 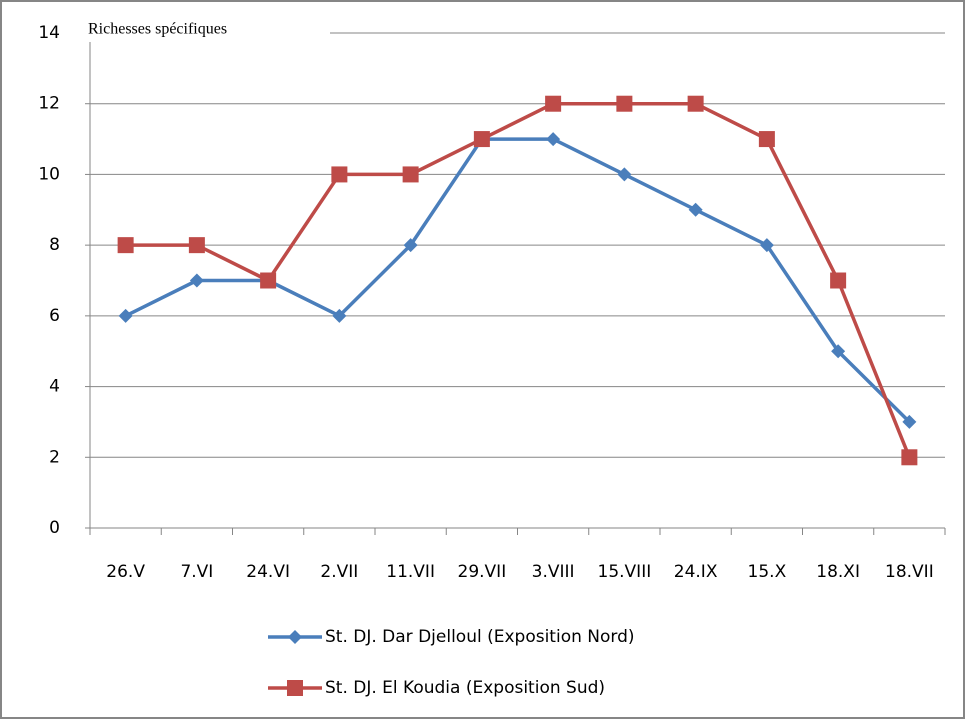 I want to click on y-tick-label: 10, so click(x=49, y=174).